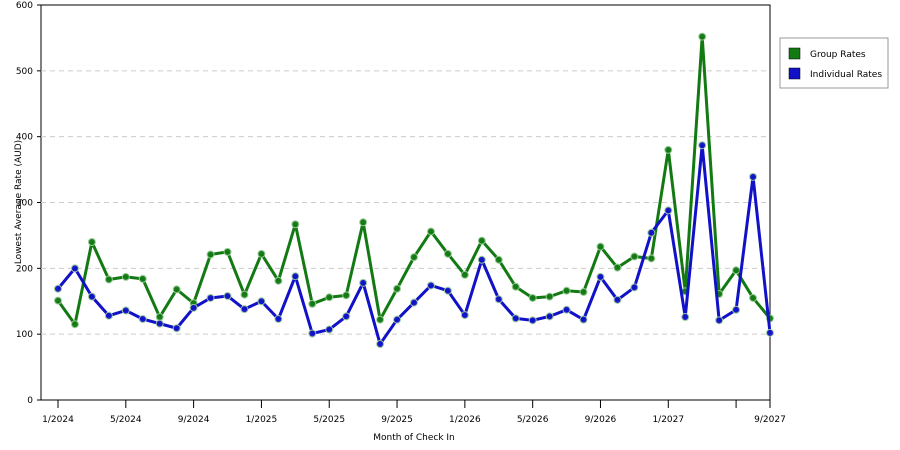 The width and height of the screenshot is (900, 450). I want to click on y-axis-label: Lowest Average Rate (AUD), so click(19, 202).